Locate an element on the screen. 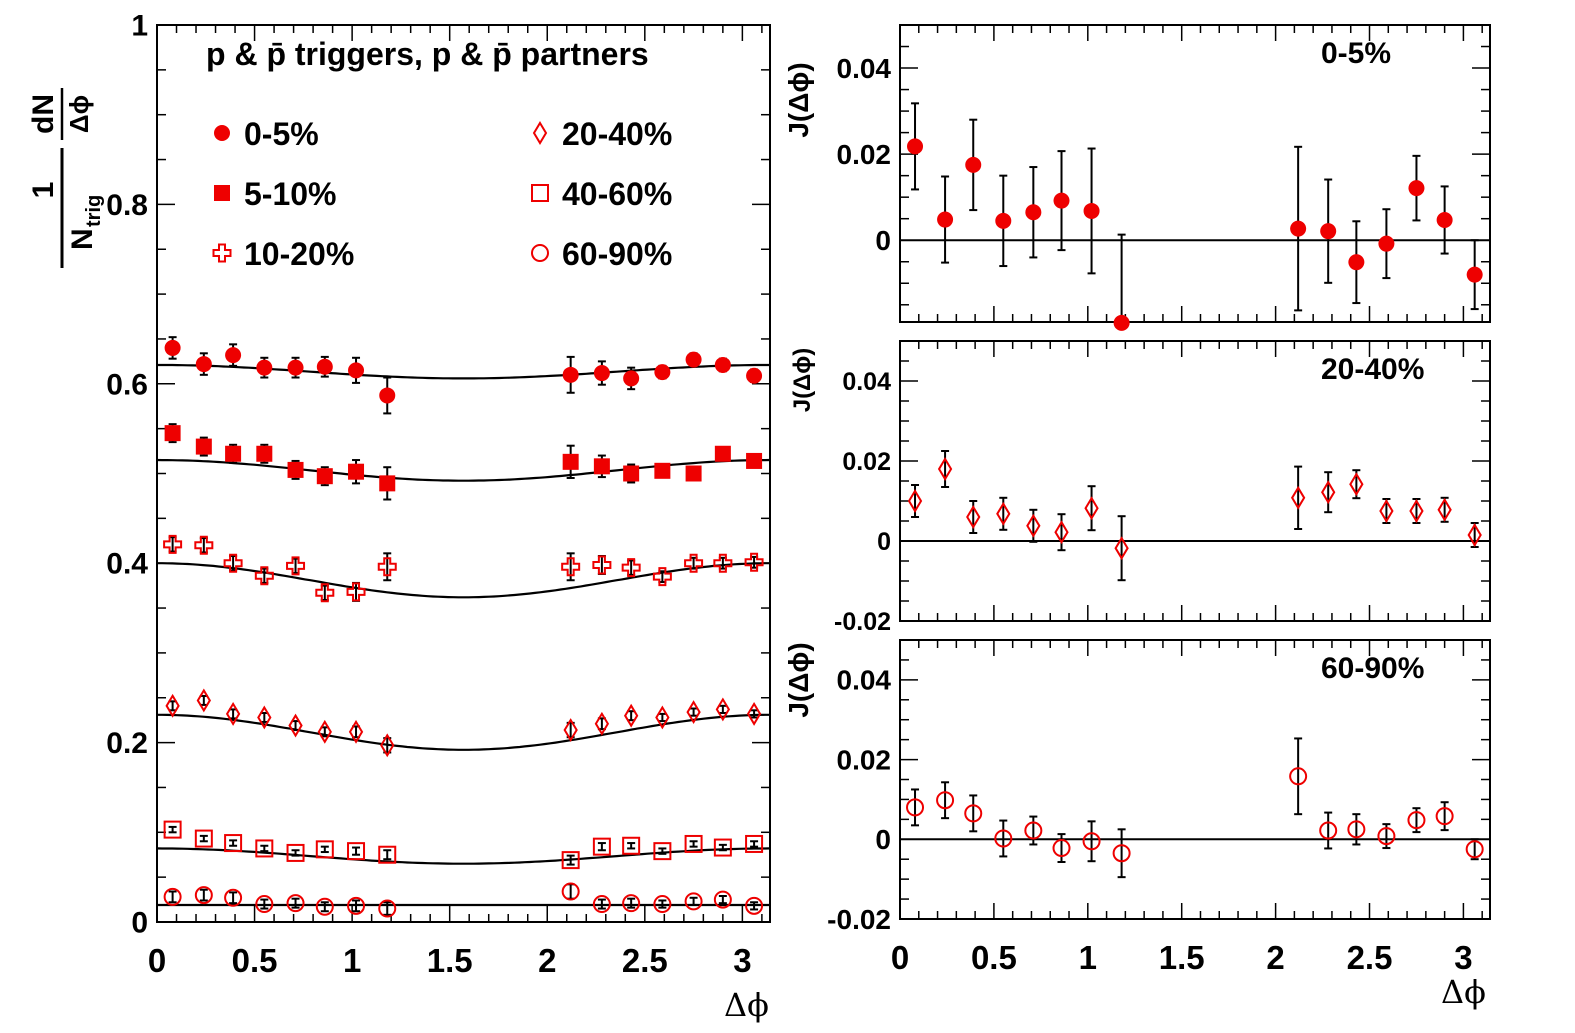 The image size is (1575, 1033). right-y-axis-label-bottom: J(Δϕ) is located at coordinates (798, 679).